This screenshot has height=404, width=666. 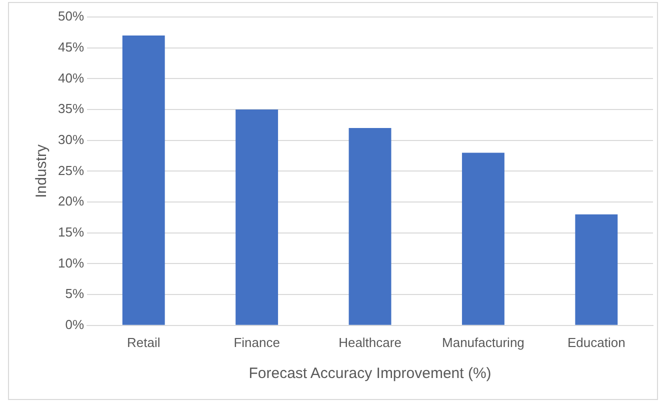 I want to click on x-tick-label: Education, so click(x=596, y=342).